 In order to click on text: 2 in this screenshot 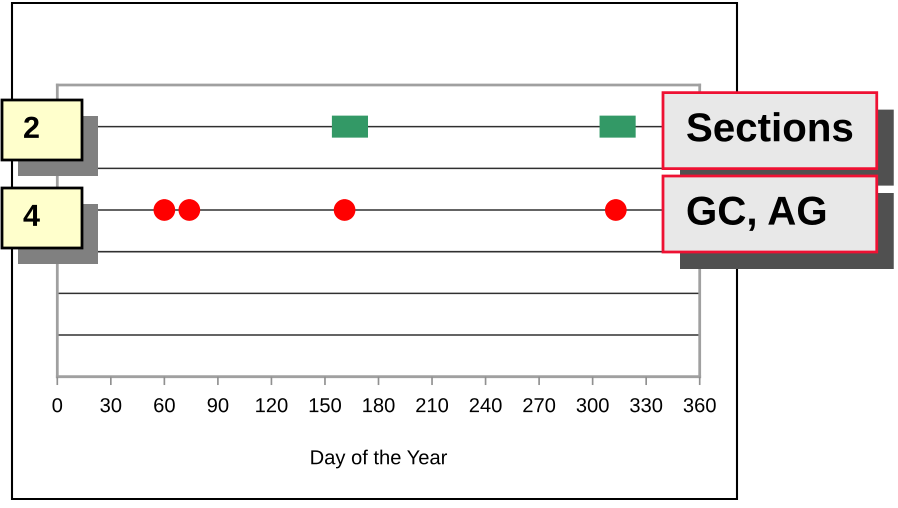, I will do `click(31, 127)`.